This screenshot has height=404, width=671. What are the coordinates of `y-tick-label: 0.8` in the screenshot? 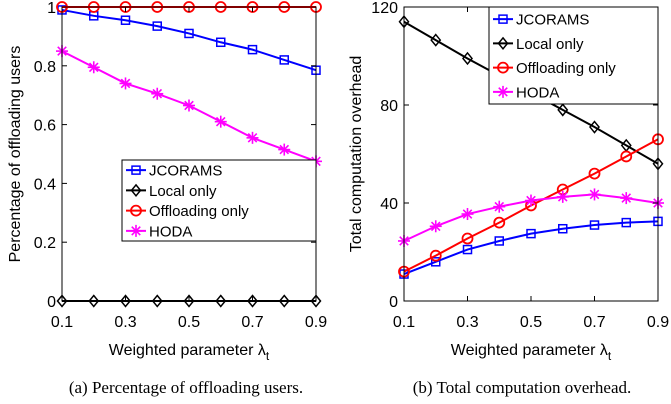 It's located at (45, 67).